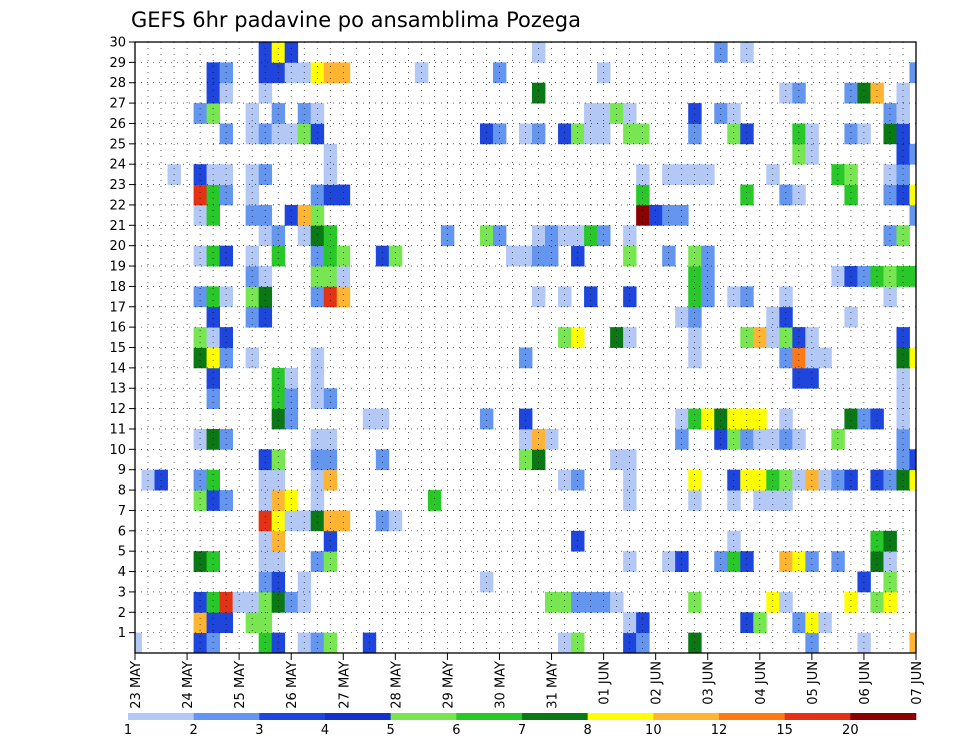  Describe the element at coordinates (117, 144) in the screenshot. I see `y-tick-label: 25` at that location.